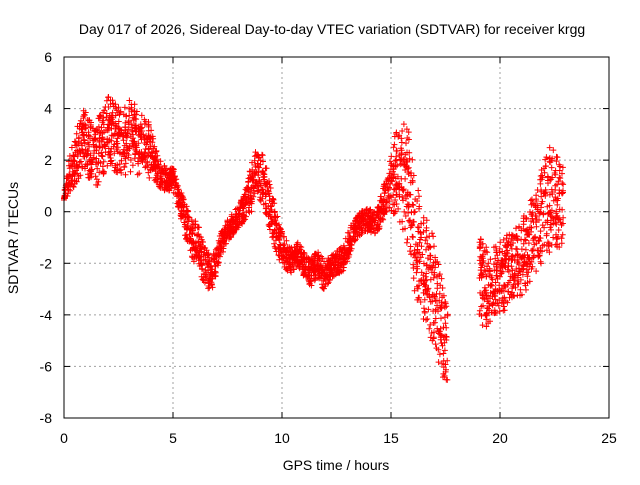 The image size is (640, 485). Describe the element at coordinates (46, 263) in the screenshot. I see `y-tick-label: -2` at that location.